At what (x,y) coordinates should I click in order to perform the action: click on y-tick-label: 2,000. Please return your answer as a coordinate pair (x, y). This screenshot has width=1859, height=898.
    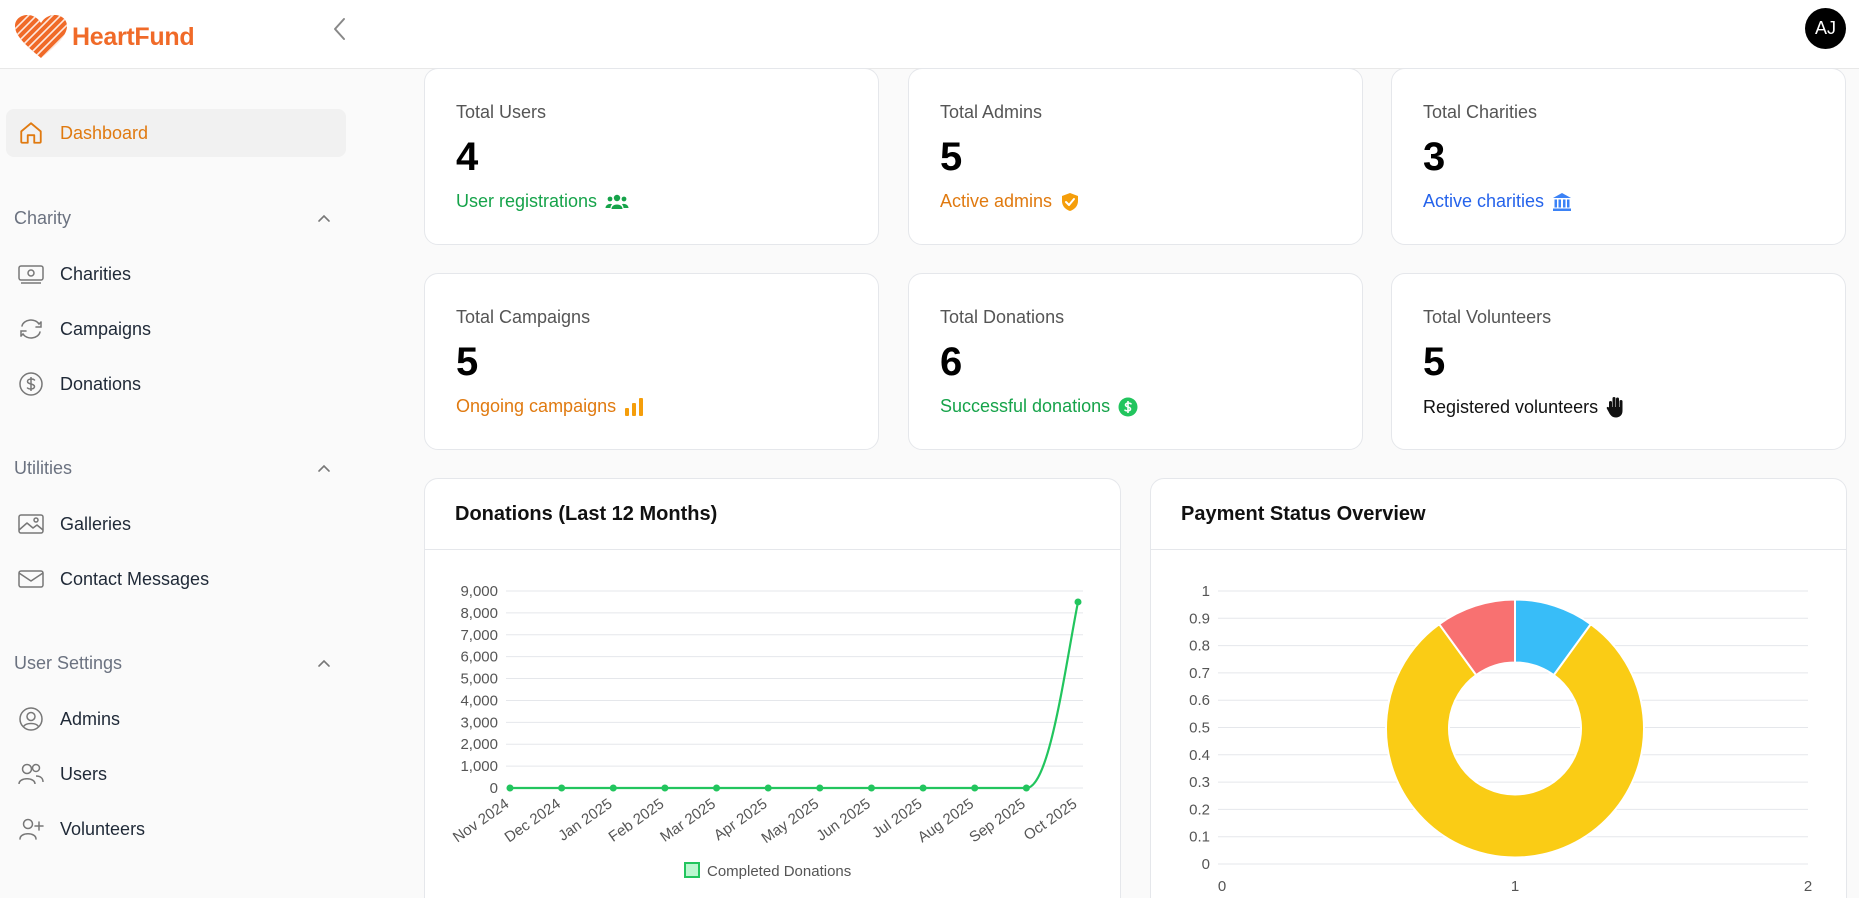
    Looking at the image, I should click on (479, 744).